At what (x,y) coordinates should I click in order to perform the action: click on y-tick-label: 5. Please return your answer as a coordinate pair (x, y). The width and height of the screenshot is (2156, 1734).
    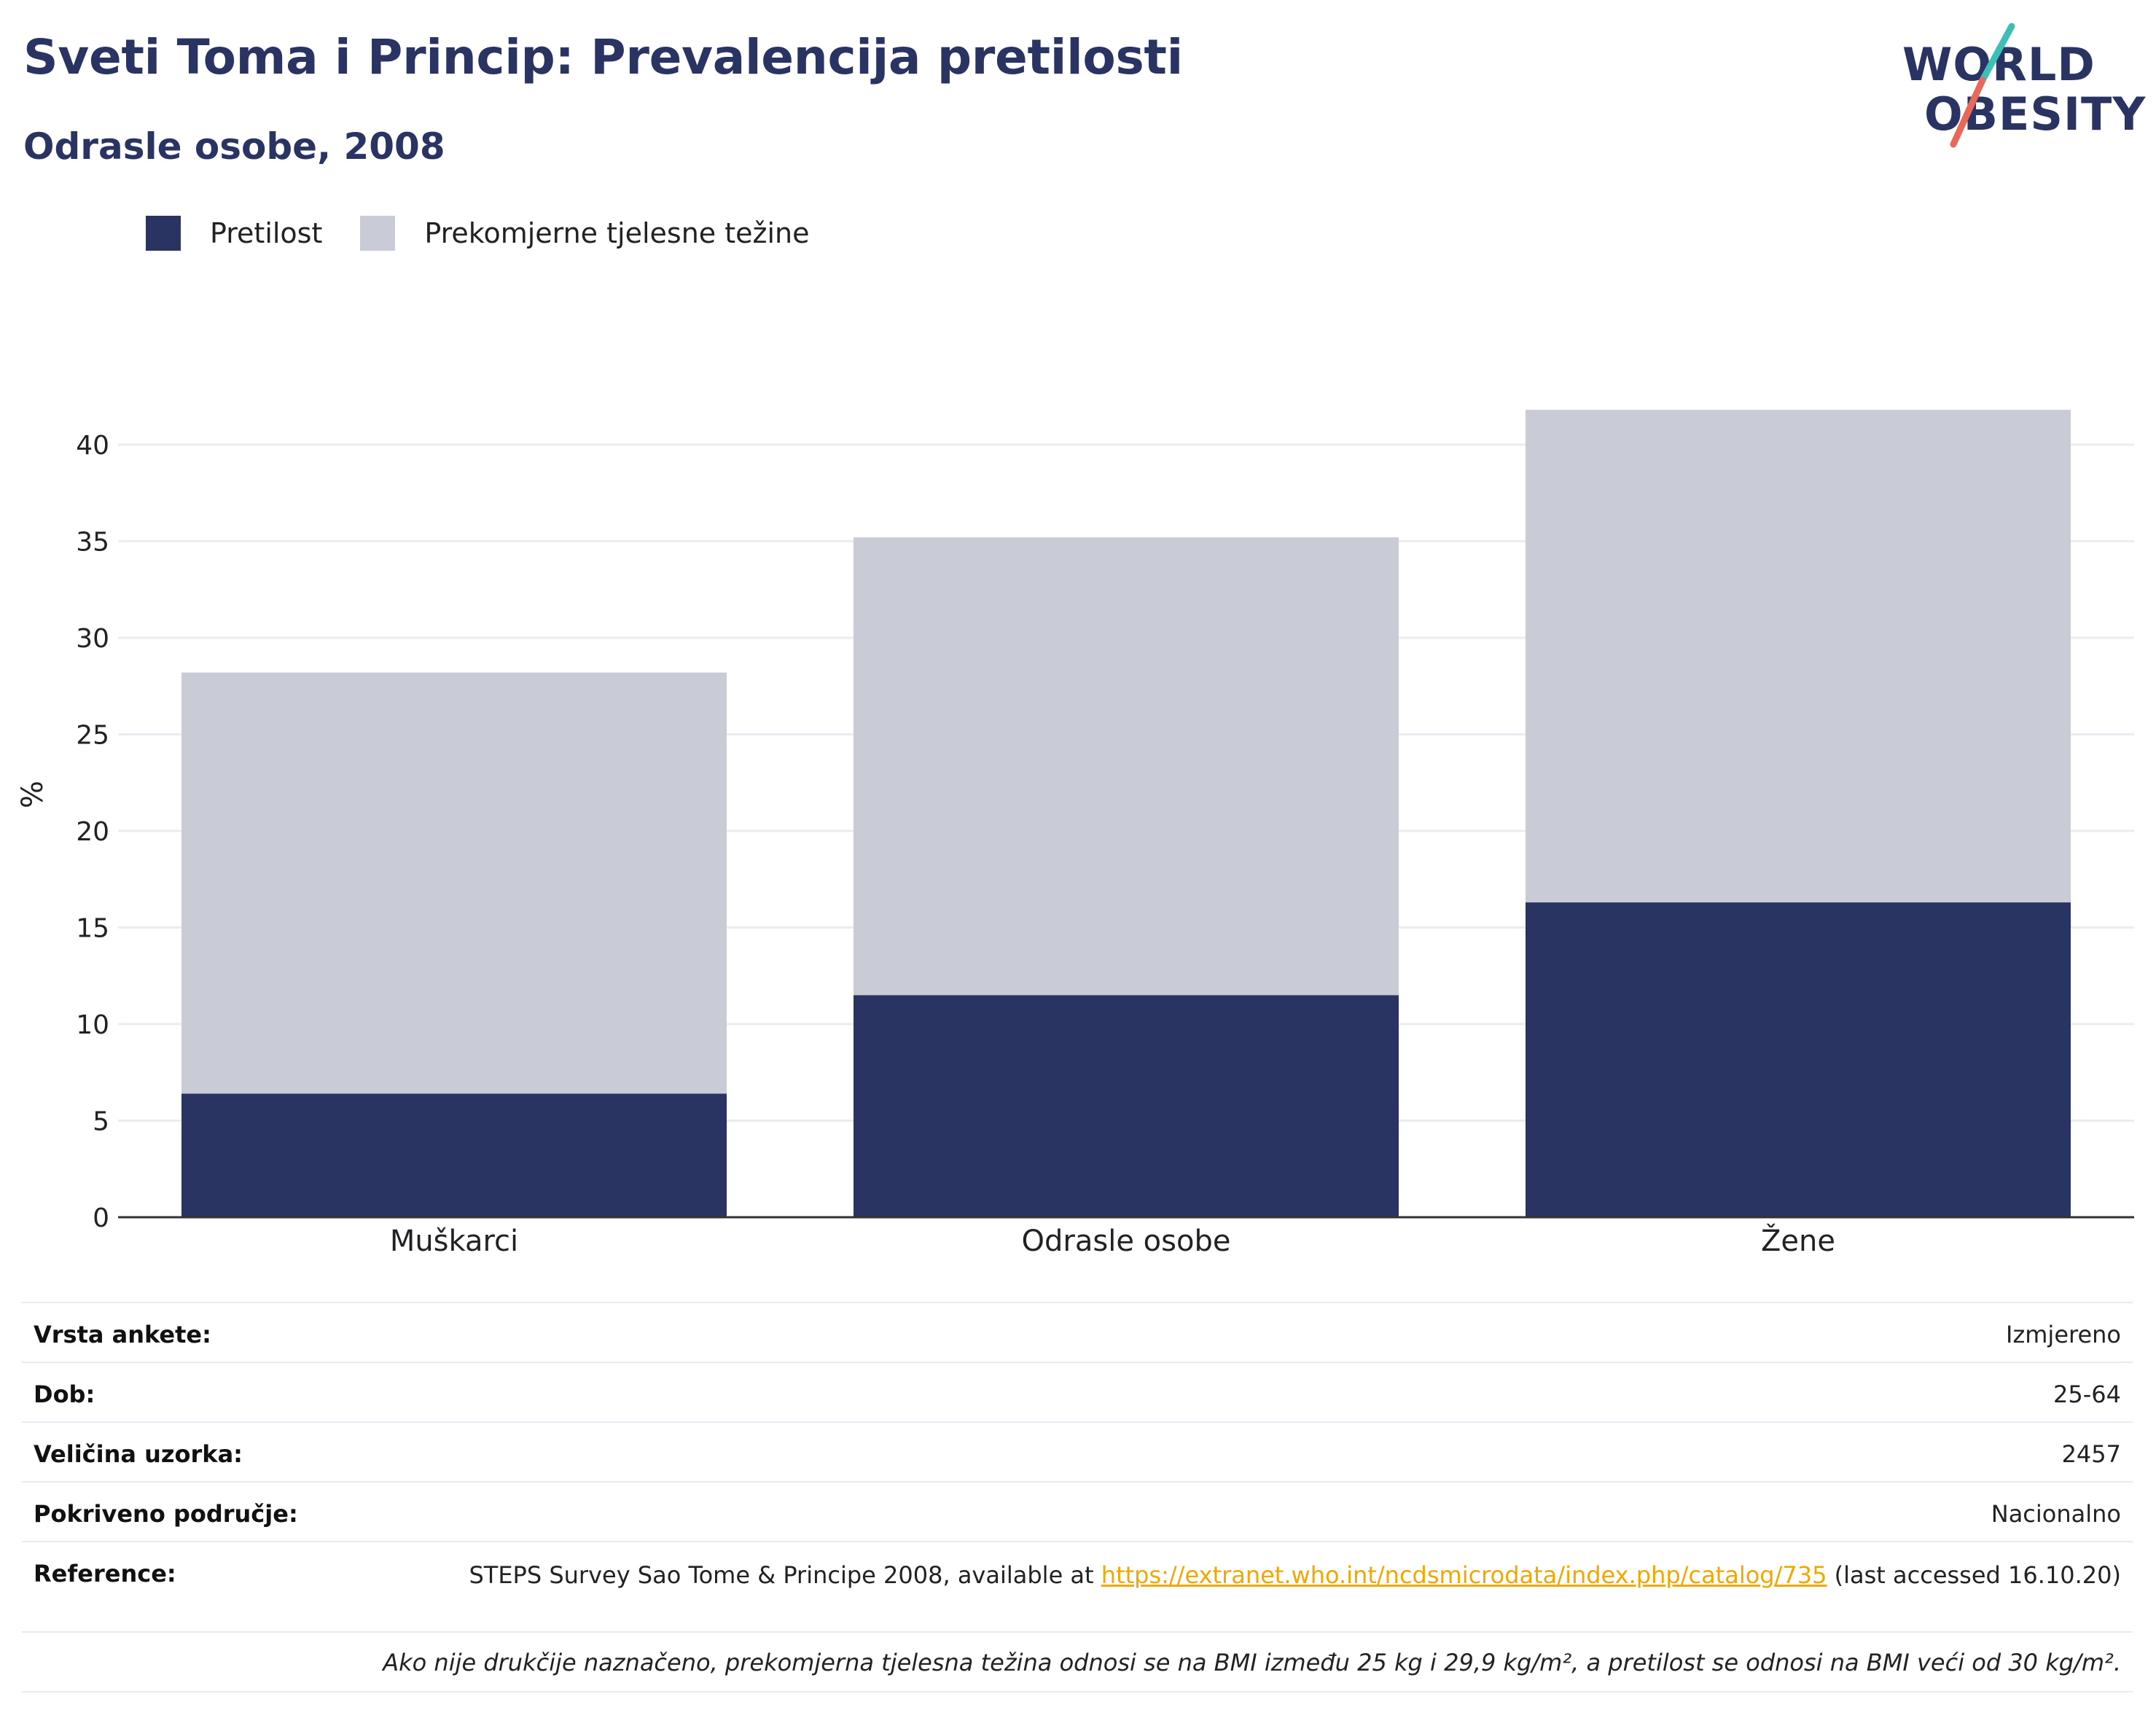
    Looking at the image, I should click on (101, 1122).